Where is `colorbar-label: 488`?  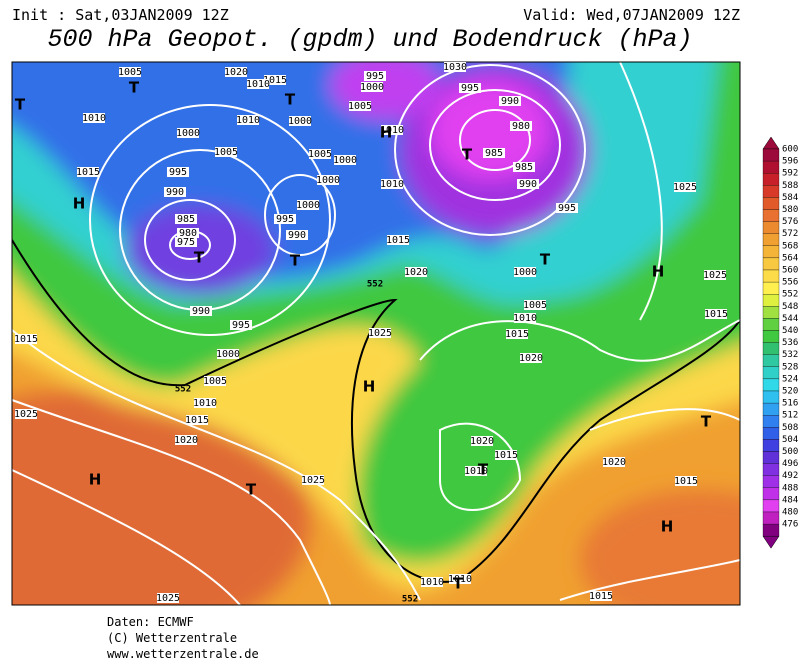
colorbar-label: 488 is located at coordinates (790, 488).